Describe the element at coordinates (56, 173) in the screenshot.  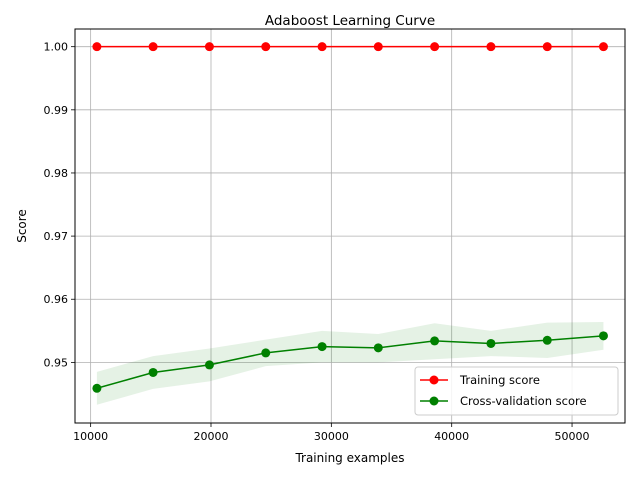
I see `y-tick-label: 0.98` at that location.